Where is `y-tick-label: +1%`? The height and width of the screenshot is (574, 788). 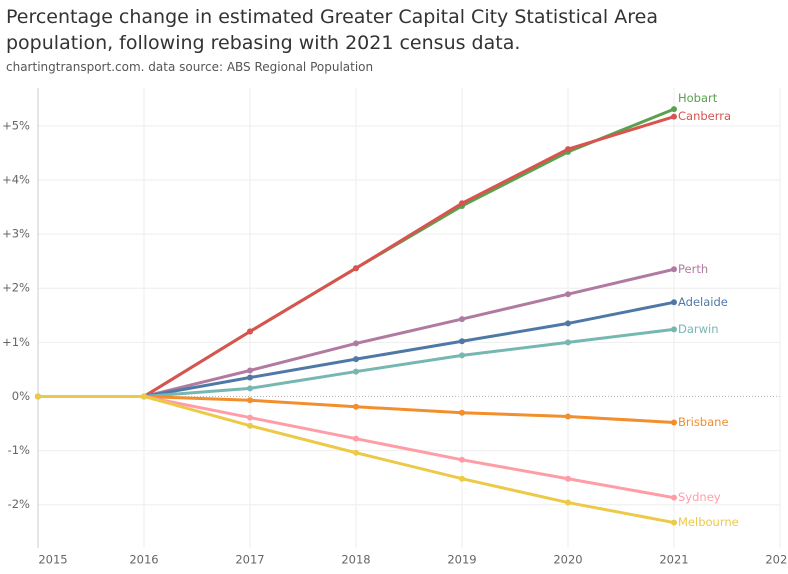 y-tick-label: +1% is located at coordinates (16, 342).